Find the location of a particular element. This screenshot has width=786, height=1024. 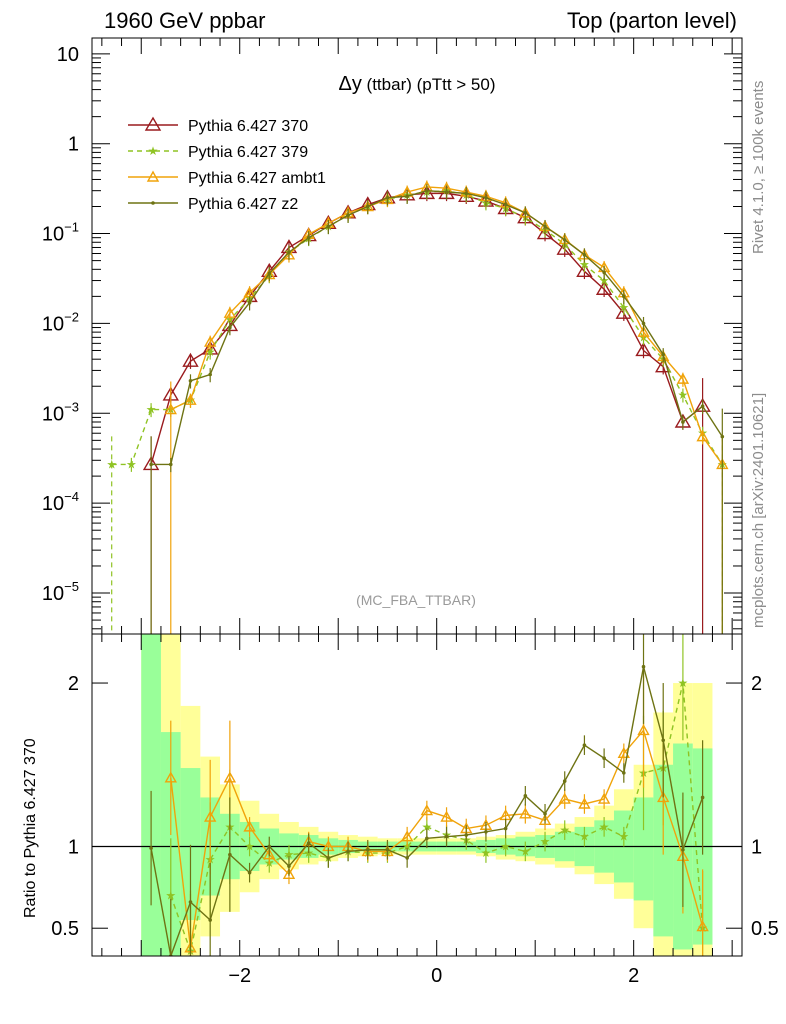

ratio-y-tick-label: 1 is located at coordinates (73, 847).